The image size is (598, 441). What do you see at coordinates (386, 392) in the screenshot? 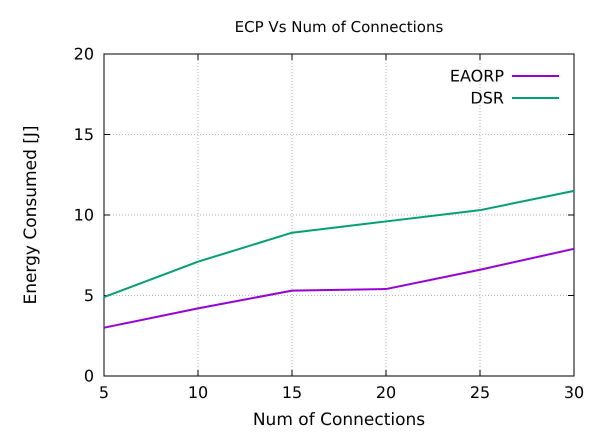
I see `x-tick-label: 20` at bounding box center [386, 392].